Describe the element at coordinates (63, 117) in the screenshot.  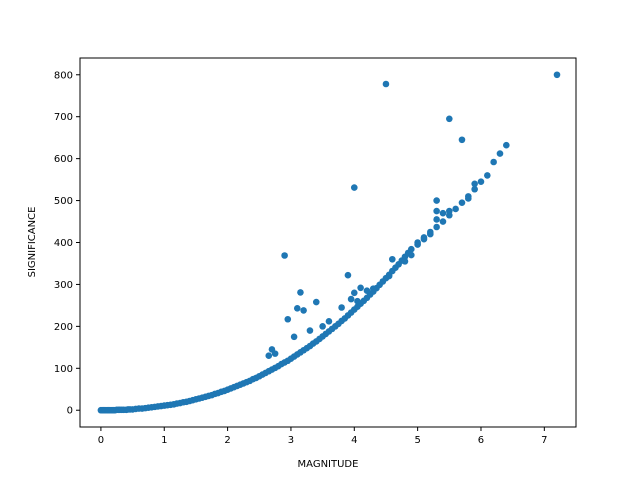
I see `y-tick-label: 700` at that location.